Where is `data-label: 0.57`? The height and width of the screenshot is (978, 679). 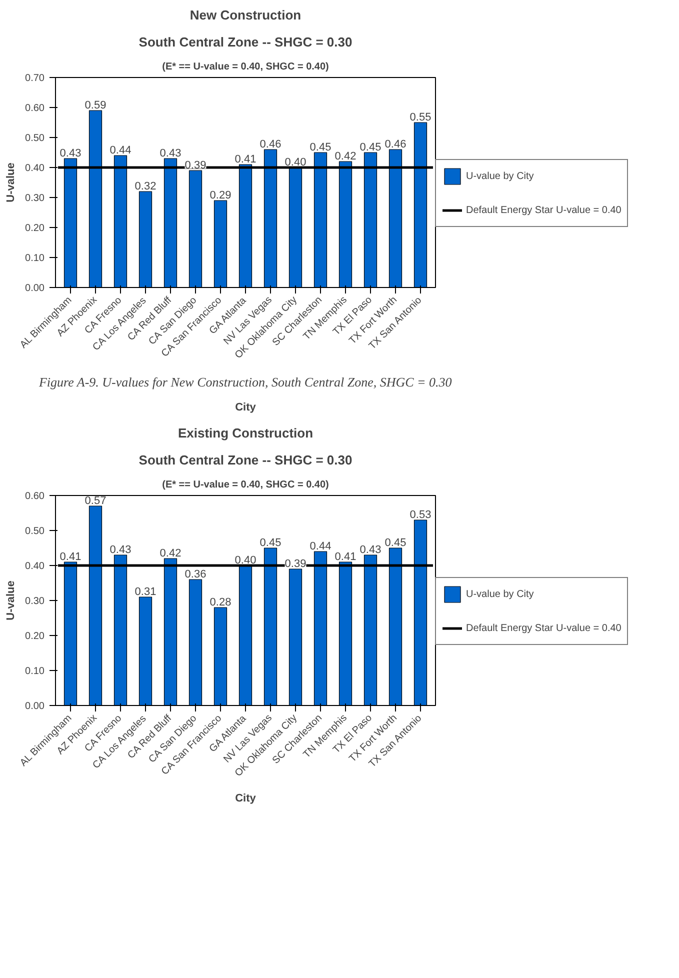 data-label: 0.57 is located at coordinates (95, 501).